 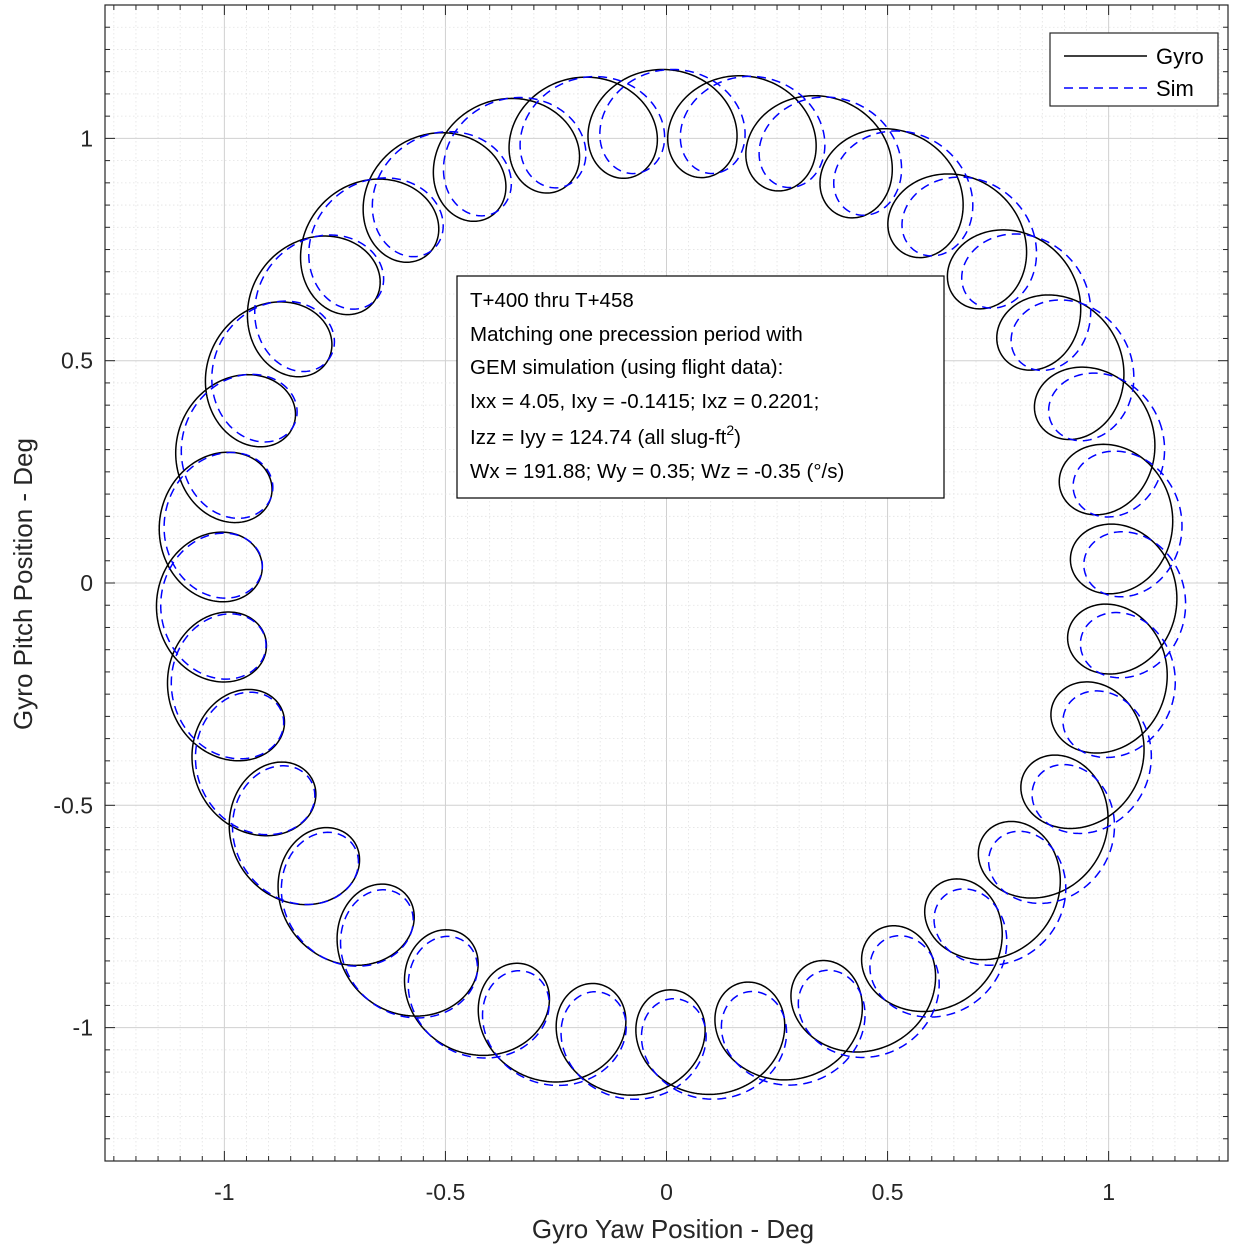 I want to click on legend-sim-label: Sim, so click(x=1175, y=88).